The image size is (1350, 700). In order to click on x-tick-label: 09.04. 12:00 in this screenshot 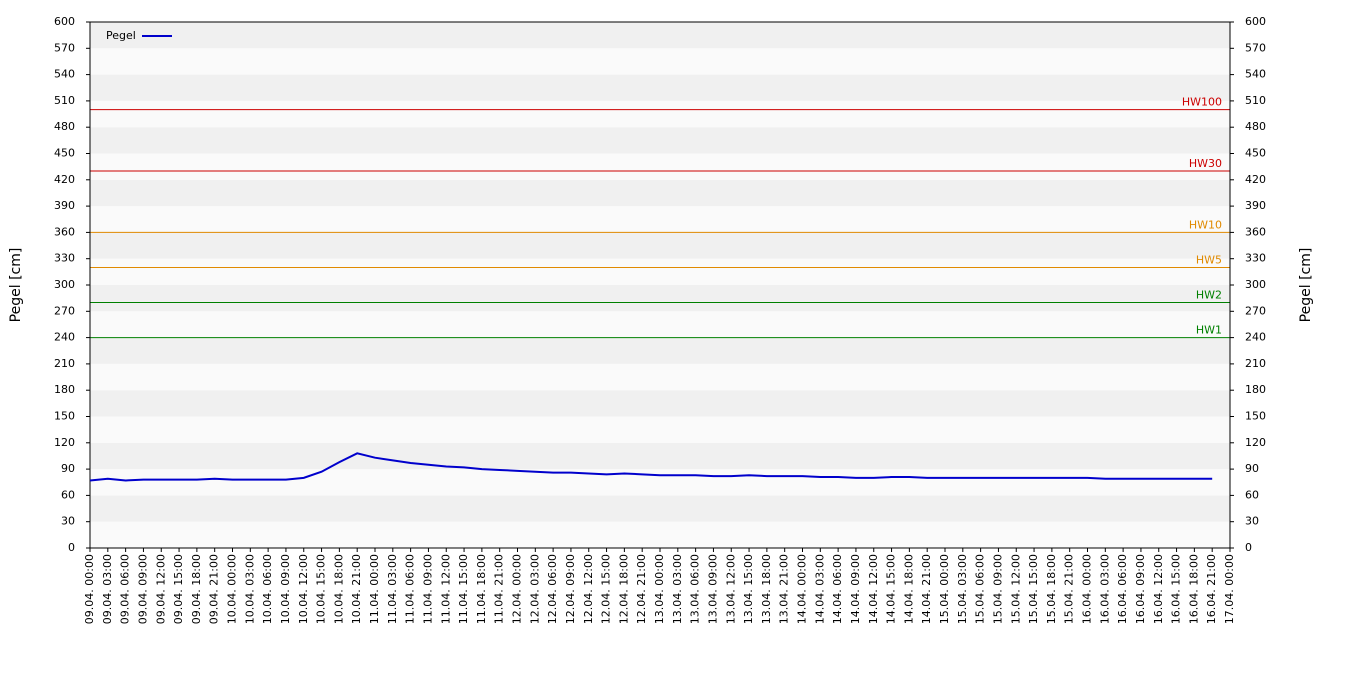, I will do `click(160, 589)`.